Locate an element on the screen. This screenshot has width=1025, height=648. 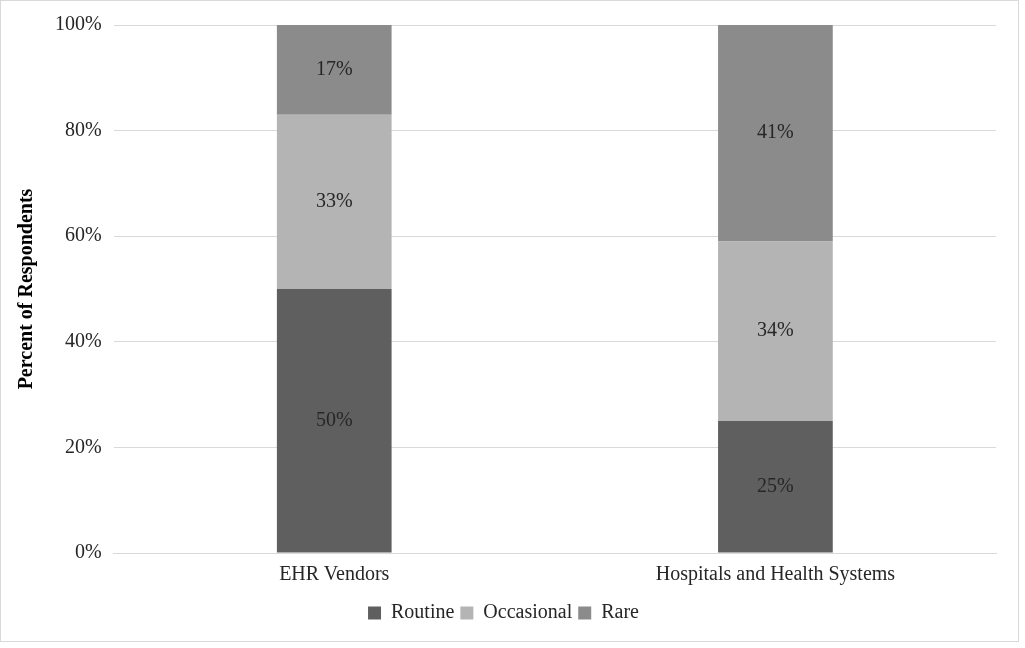
legend-label: Routine is located at coordinates (423, 611).